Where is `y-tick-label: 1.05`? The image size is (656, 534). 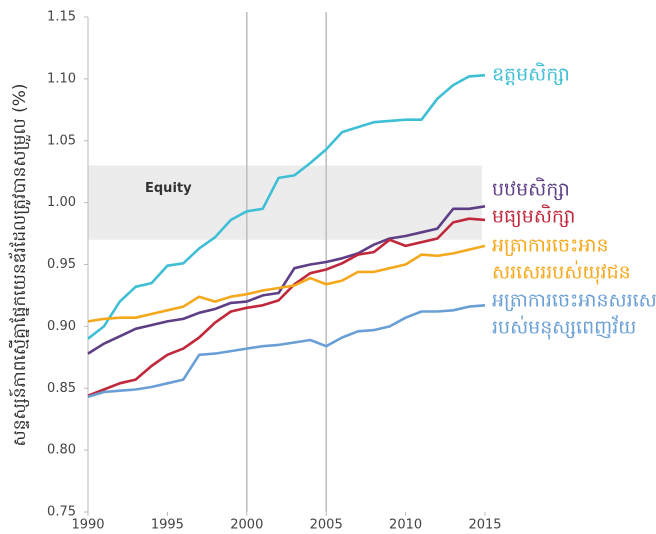
y-tick-label: 1.05 is located at coordinates (61, 140).